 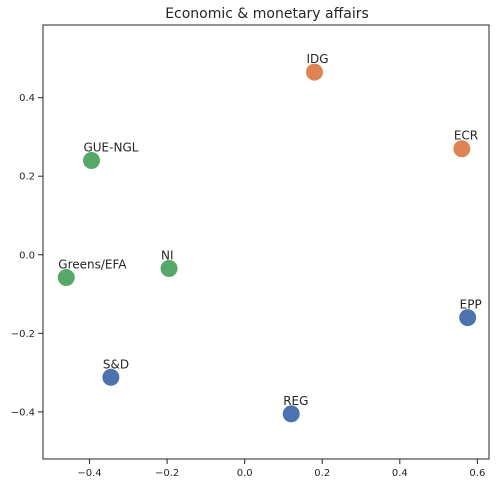 What do you see at coordinates (245, 473) in the screenshot?
I see `x-tick-label: 0.0` at bounding box center [245, 473].